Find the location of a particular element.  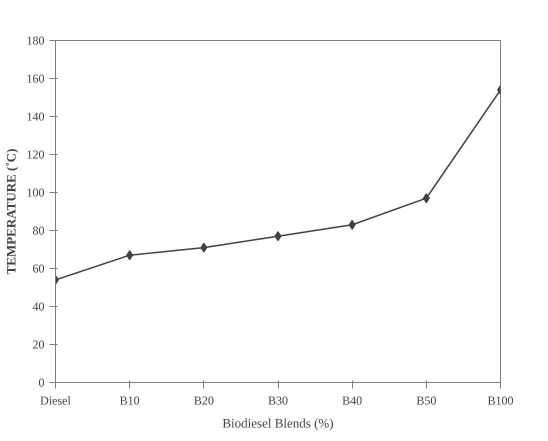

x-tick-label: B100 is located at coordinates (501, 401).